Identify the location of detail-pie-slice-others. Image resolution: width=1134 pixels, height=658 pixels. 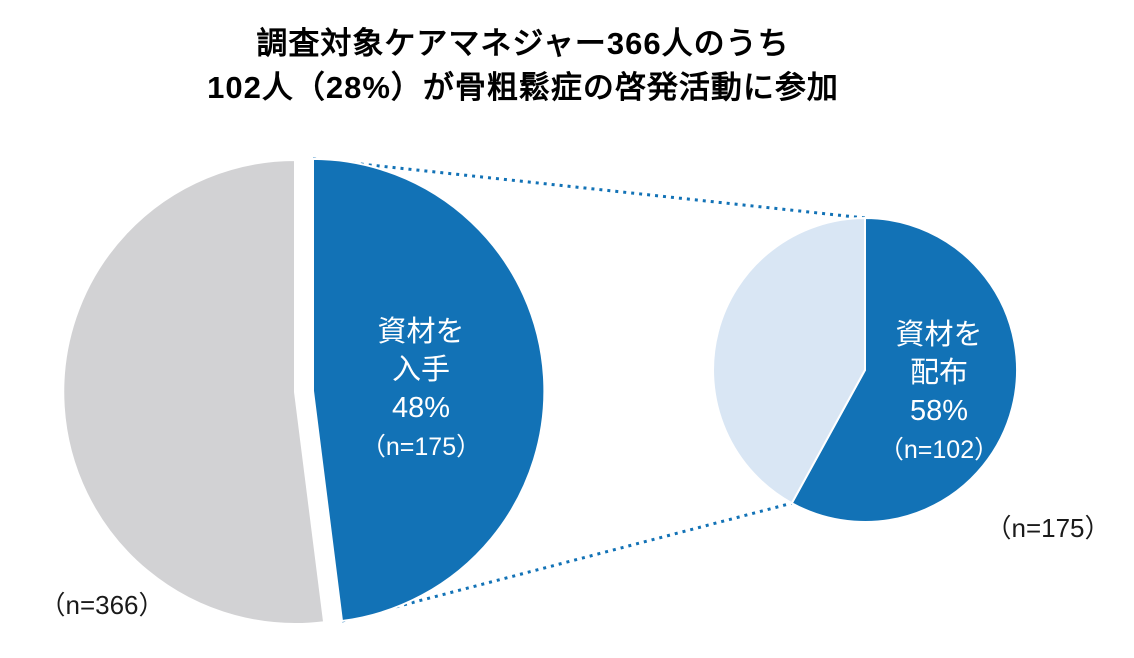
(789, 360).